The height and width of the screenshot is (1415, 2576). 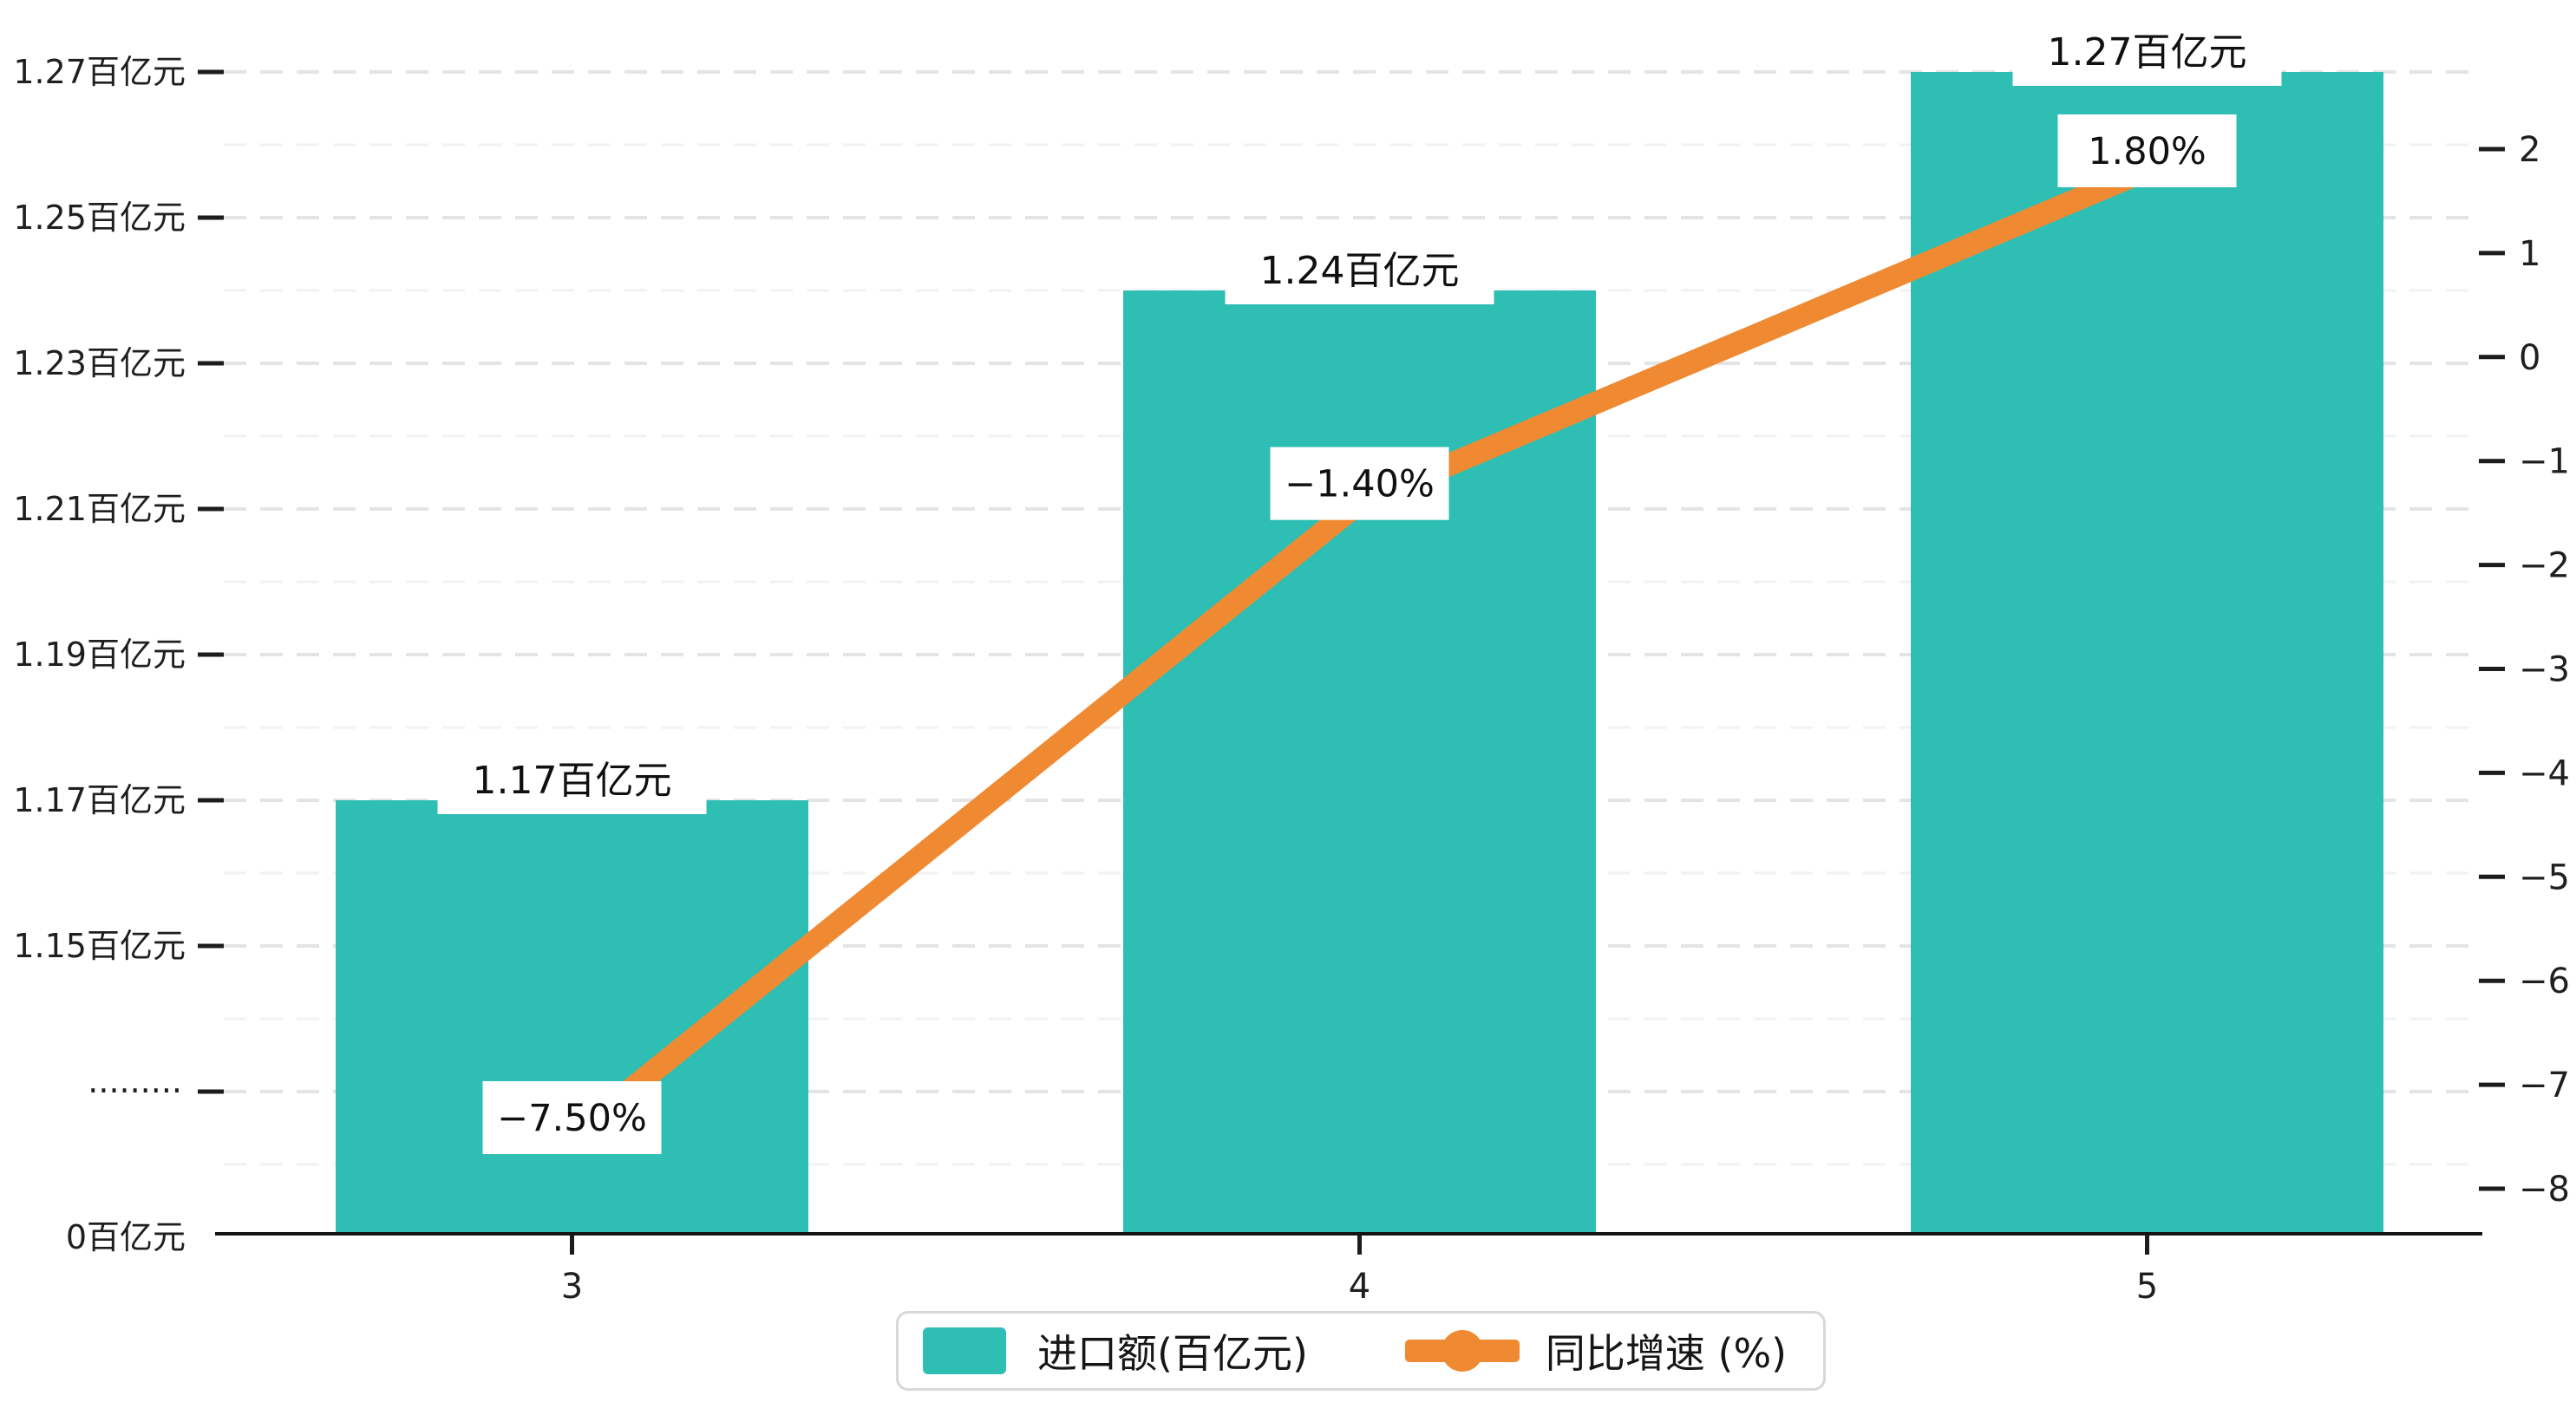 I want to click on left-axis-label: 1.27百亿元, so click(x=99, y=72).